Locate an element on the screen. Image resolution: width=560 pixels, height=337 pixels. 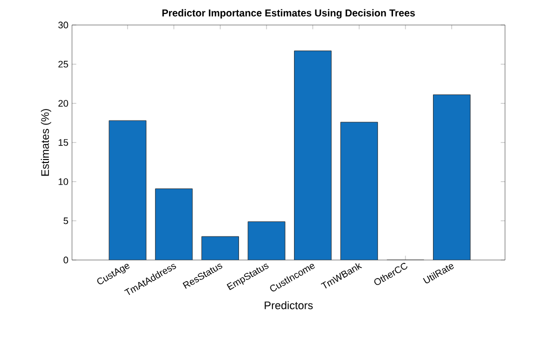
y-tick-label: 30 is located at coordinates (63, 25).